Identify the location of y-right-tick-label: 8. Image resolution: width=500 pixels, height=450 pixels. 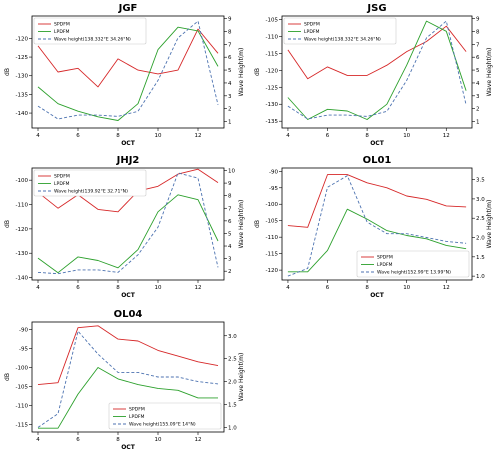
(230, 197).